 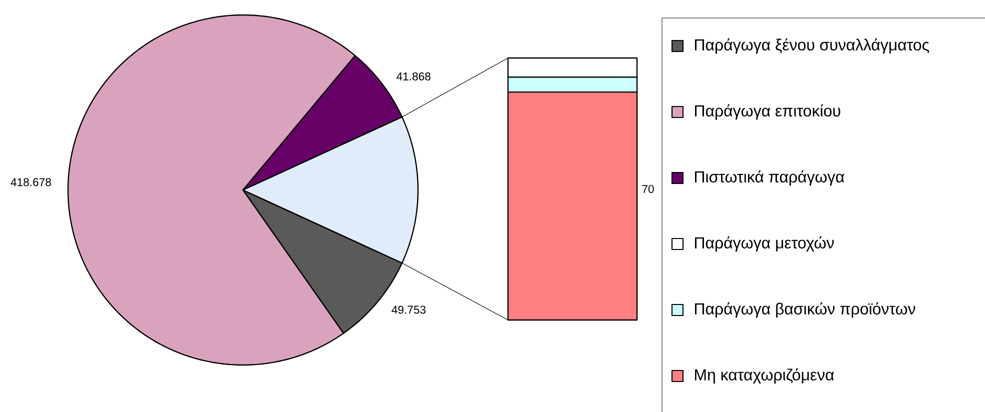 What do you see at coordinates (409, 310) in the screenshot?
I see `data-label: 49.753` at bounding box center [409, 310].